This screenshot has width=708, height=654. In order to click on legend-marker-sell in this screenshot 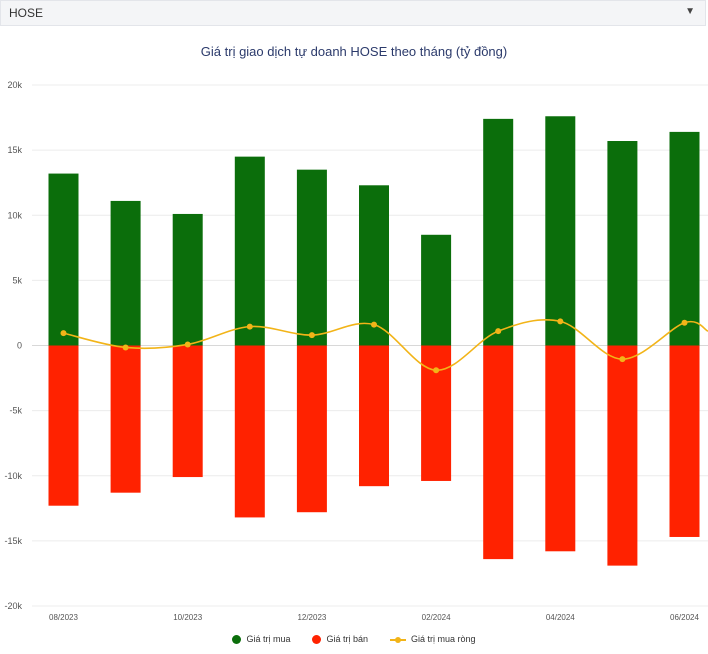, I will do `click(317, 639)`.